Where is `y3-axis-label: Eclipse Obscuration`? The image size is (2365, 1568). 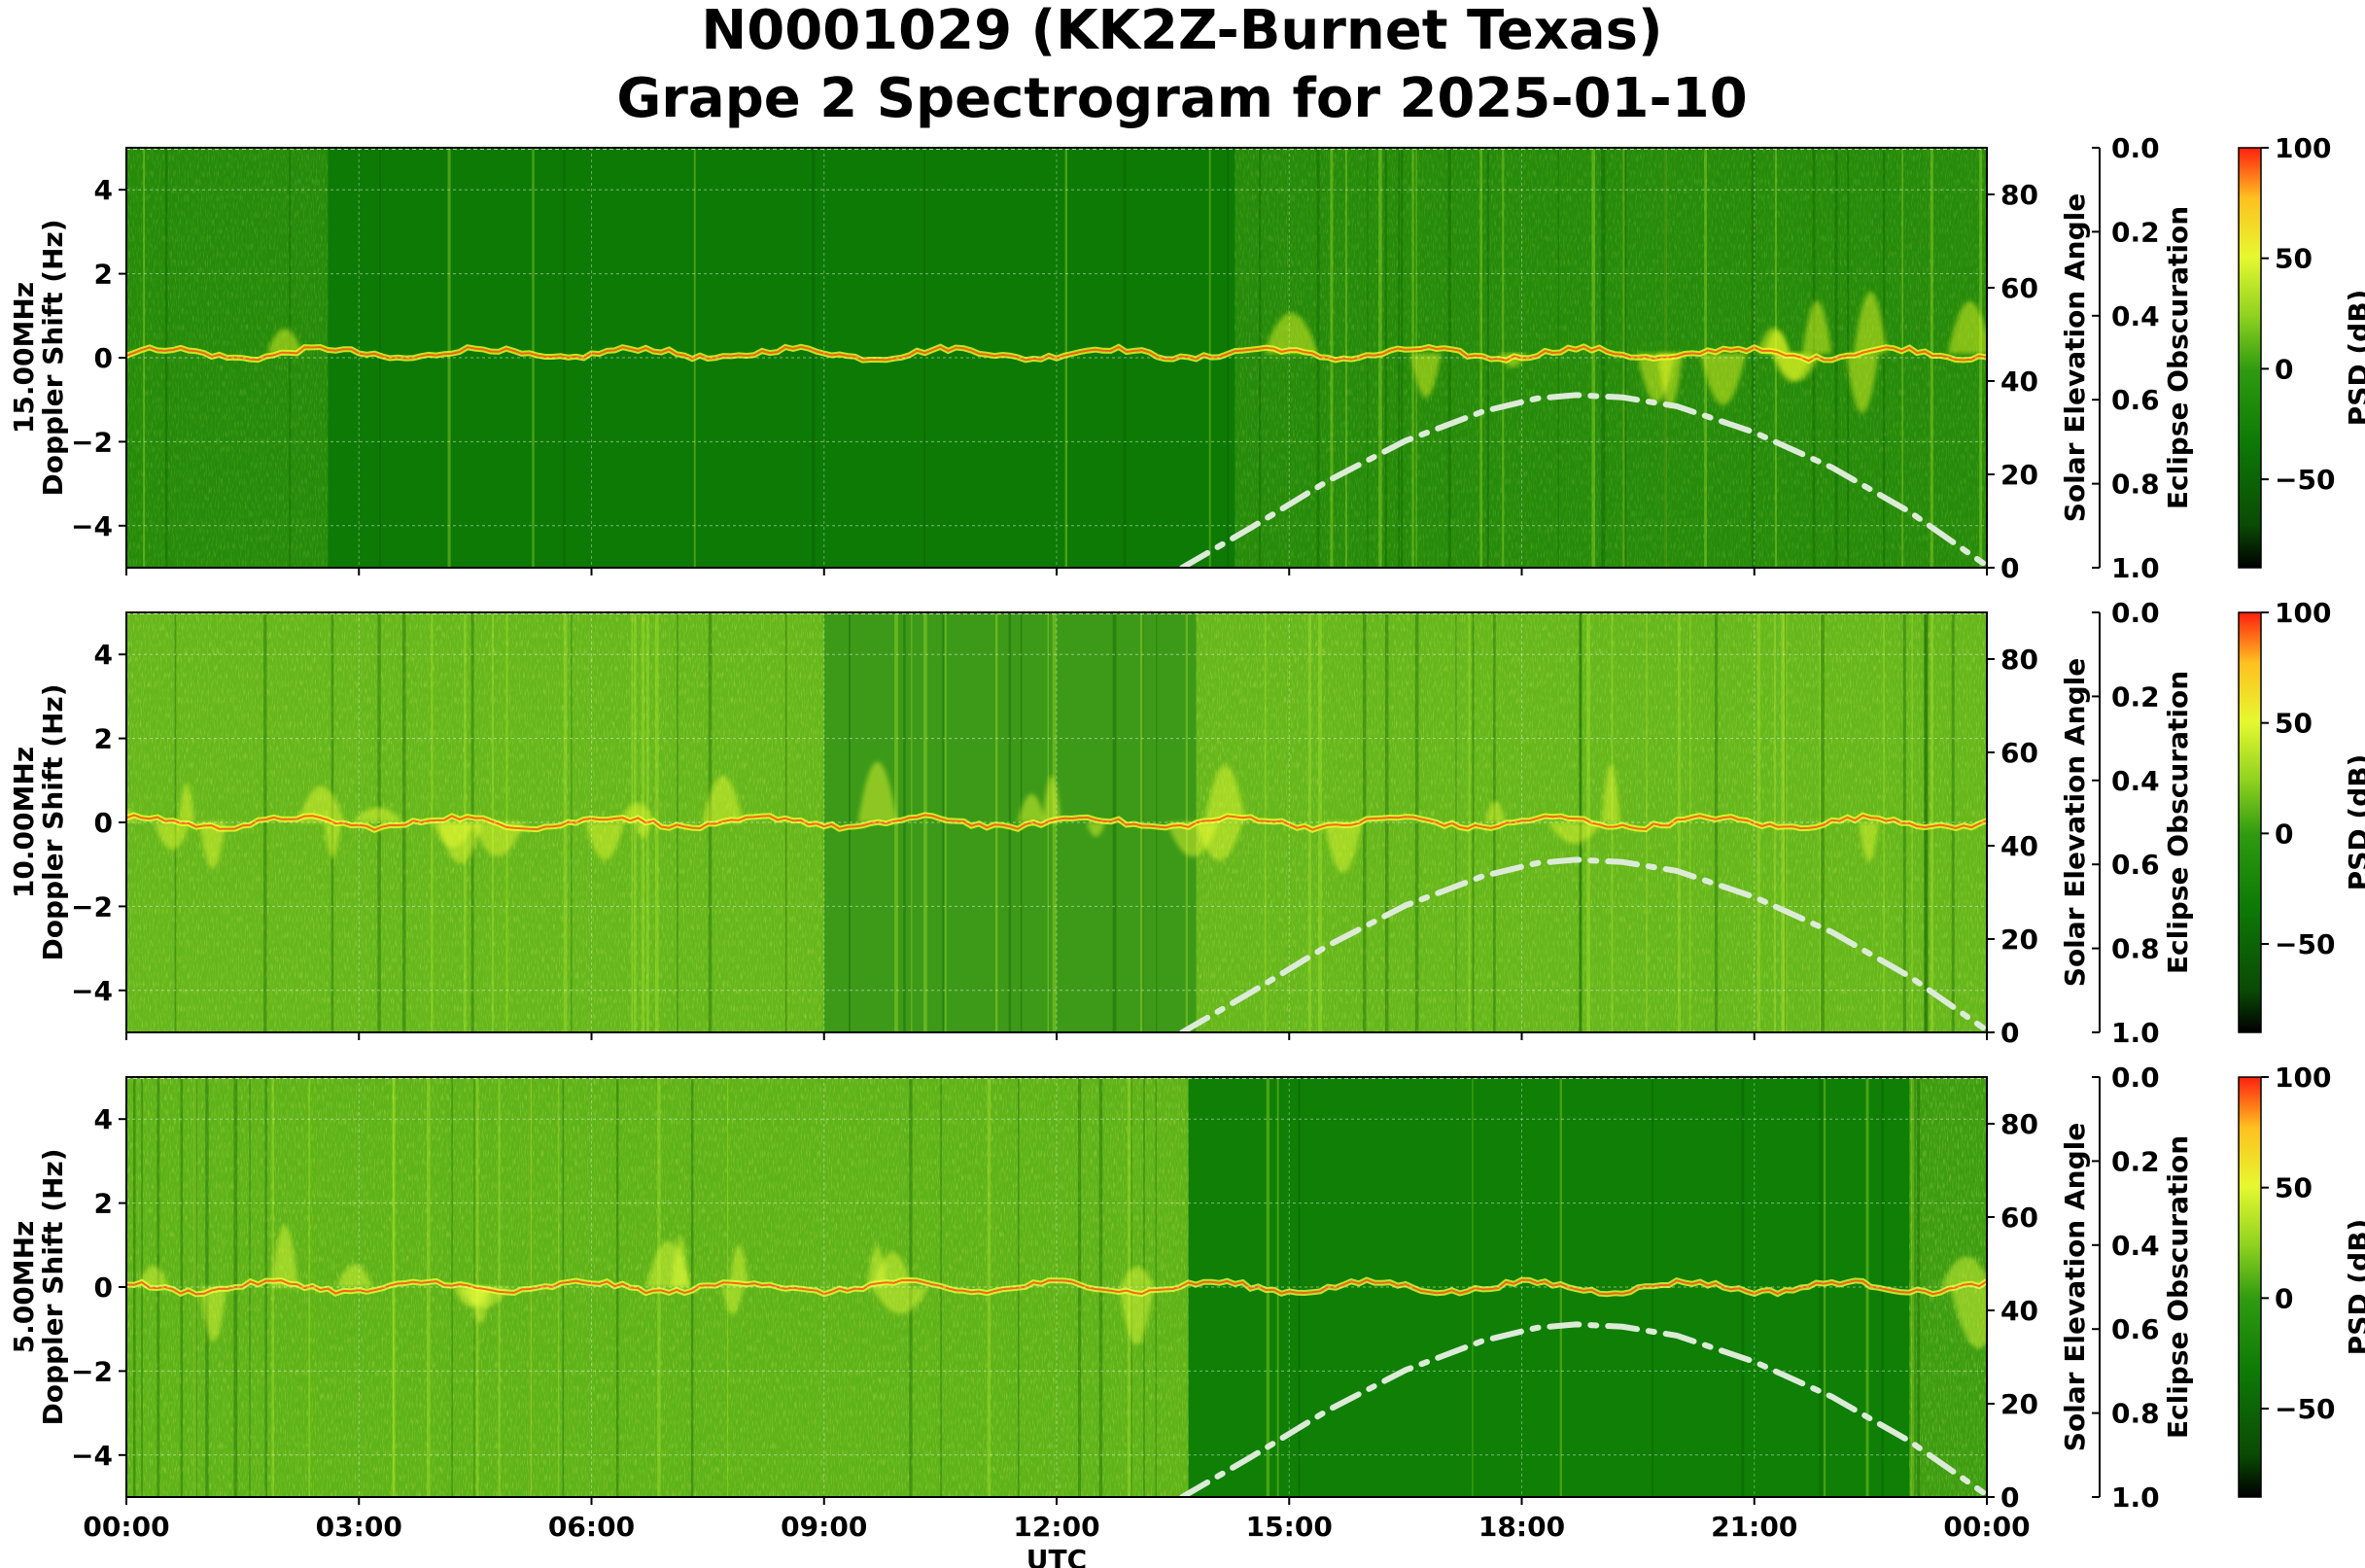
y3-axis-label: Eclipse Obscuration is located at coordinates (2178, 1287).